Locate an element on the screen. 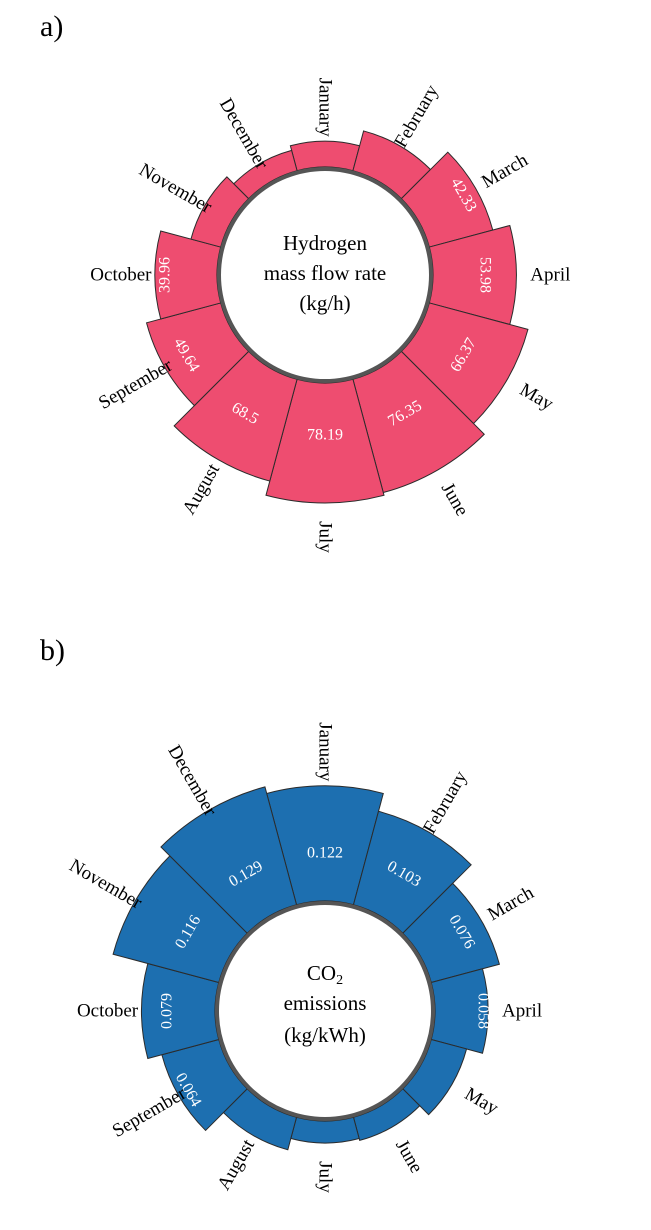  center-group-b: CO2 emissions (kg/kWh) is located at coordinates (325, 1011).